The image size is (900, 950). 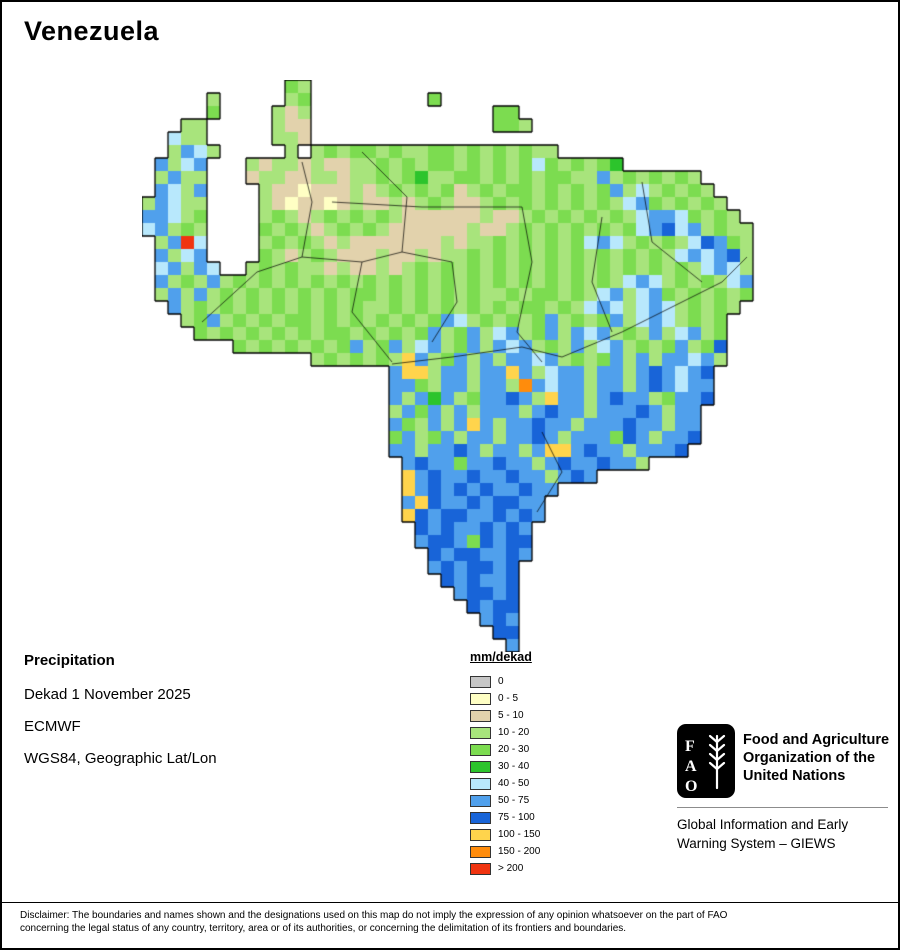 I want to click on legend-label: 10 - 20, so click(x=514, y=732).